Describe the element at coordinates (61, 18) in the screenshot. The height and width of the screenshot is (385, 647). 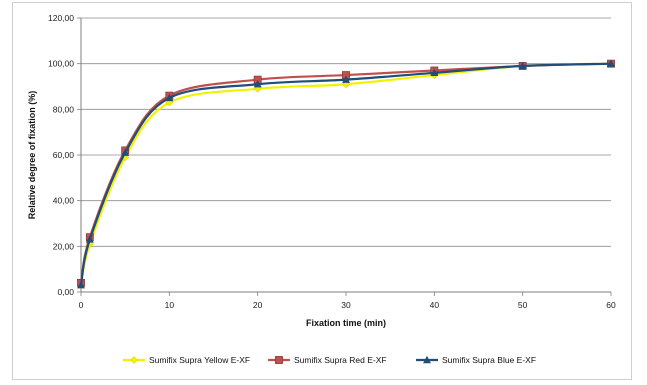
I see `y-tick-label: 120,00` at that location.